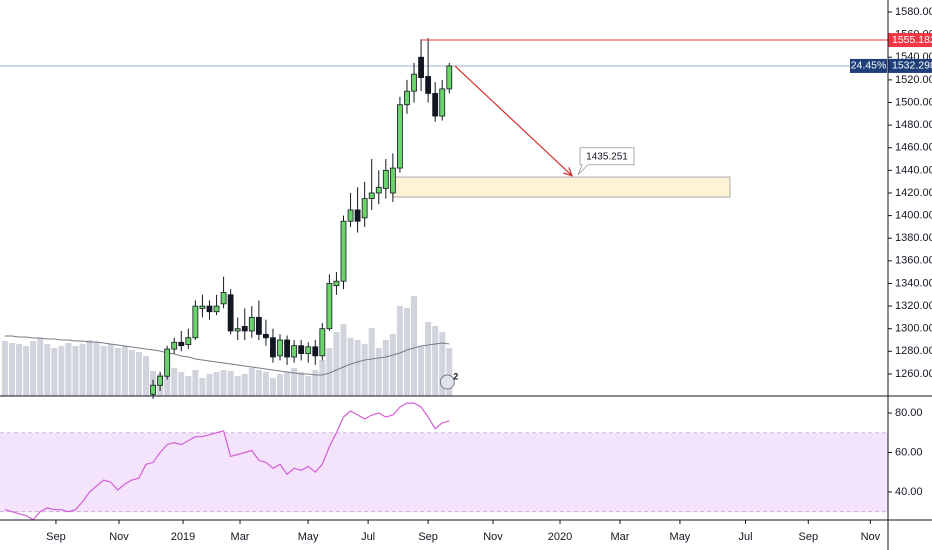 The width and height of the screenshot is (932, 550). I want to click on y-tick-label: 1280.000, so click(913, 351).